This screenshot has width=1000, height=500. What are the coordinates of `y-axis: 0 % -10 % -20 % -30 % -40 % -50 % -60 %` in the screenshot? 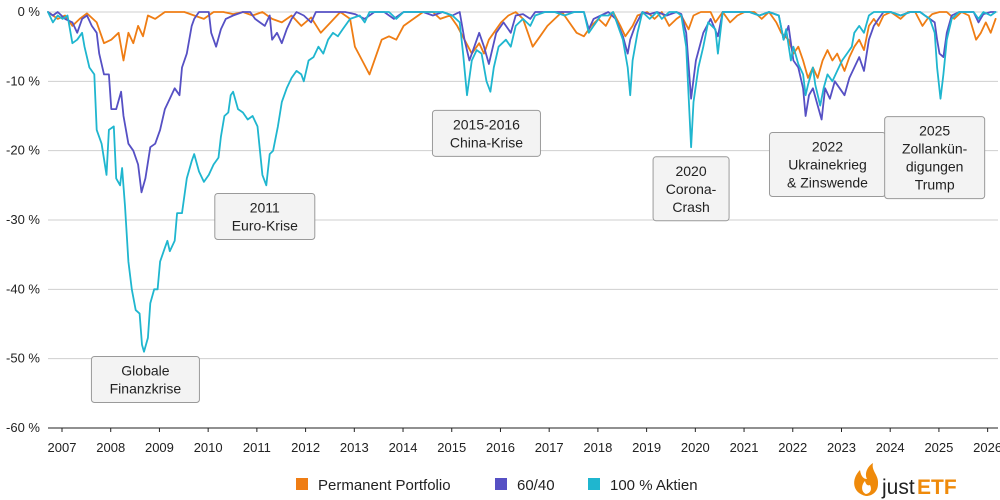 It's located at (23, 219).